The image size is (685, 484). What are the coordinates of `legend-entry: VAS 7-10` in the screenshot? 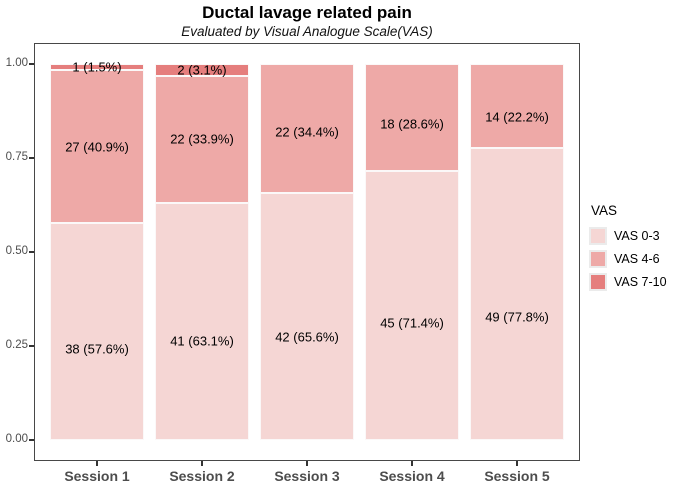 It's located at (628, 282).